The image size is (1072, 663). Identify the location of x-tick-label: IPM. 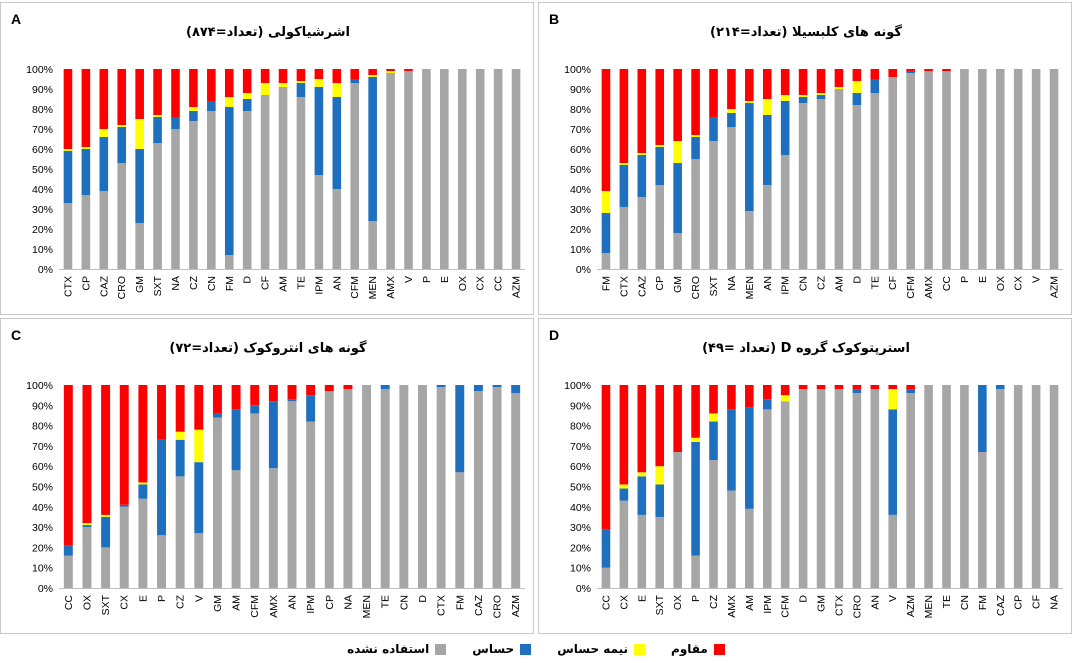
(319, 285).